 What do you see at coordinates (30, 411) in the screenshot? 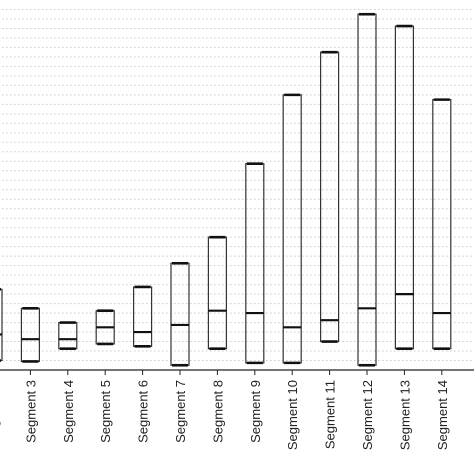
I see `x-tick-label: Segment 3` at bounding box center [30, 411].